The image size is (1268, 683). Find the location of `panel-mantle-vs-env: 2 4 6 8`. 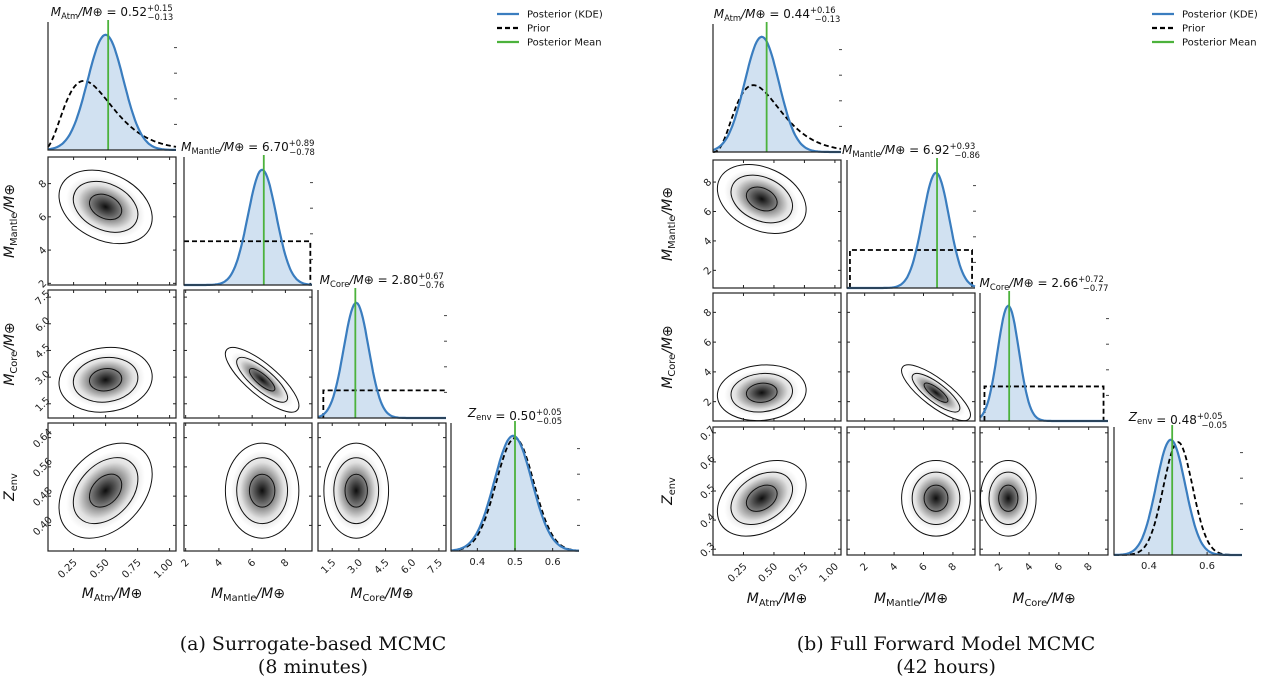

panel-mantle-vs-env: 2 4 6 8 is located at coordinates (246, 496).